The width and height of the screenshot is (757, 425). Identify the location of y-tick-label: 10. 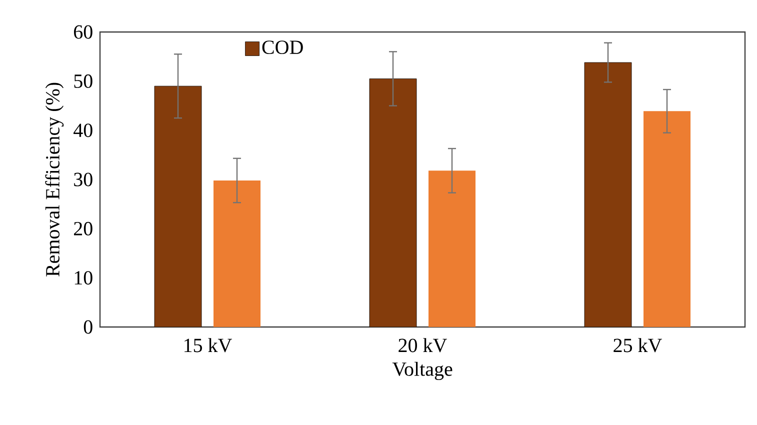
(83, 278).